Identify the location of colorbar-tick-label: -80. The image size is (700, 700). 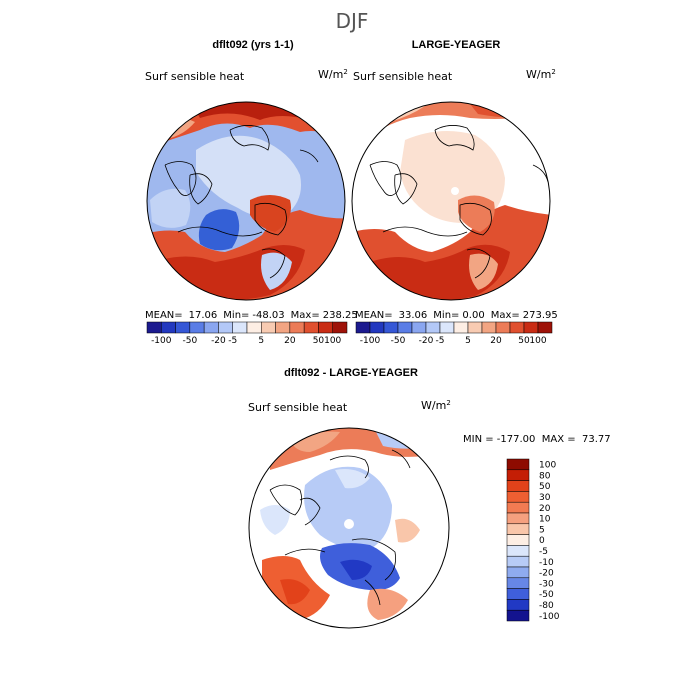
(546, 606).